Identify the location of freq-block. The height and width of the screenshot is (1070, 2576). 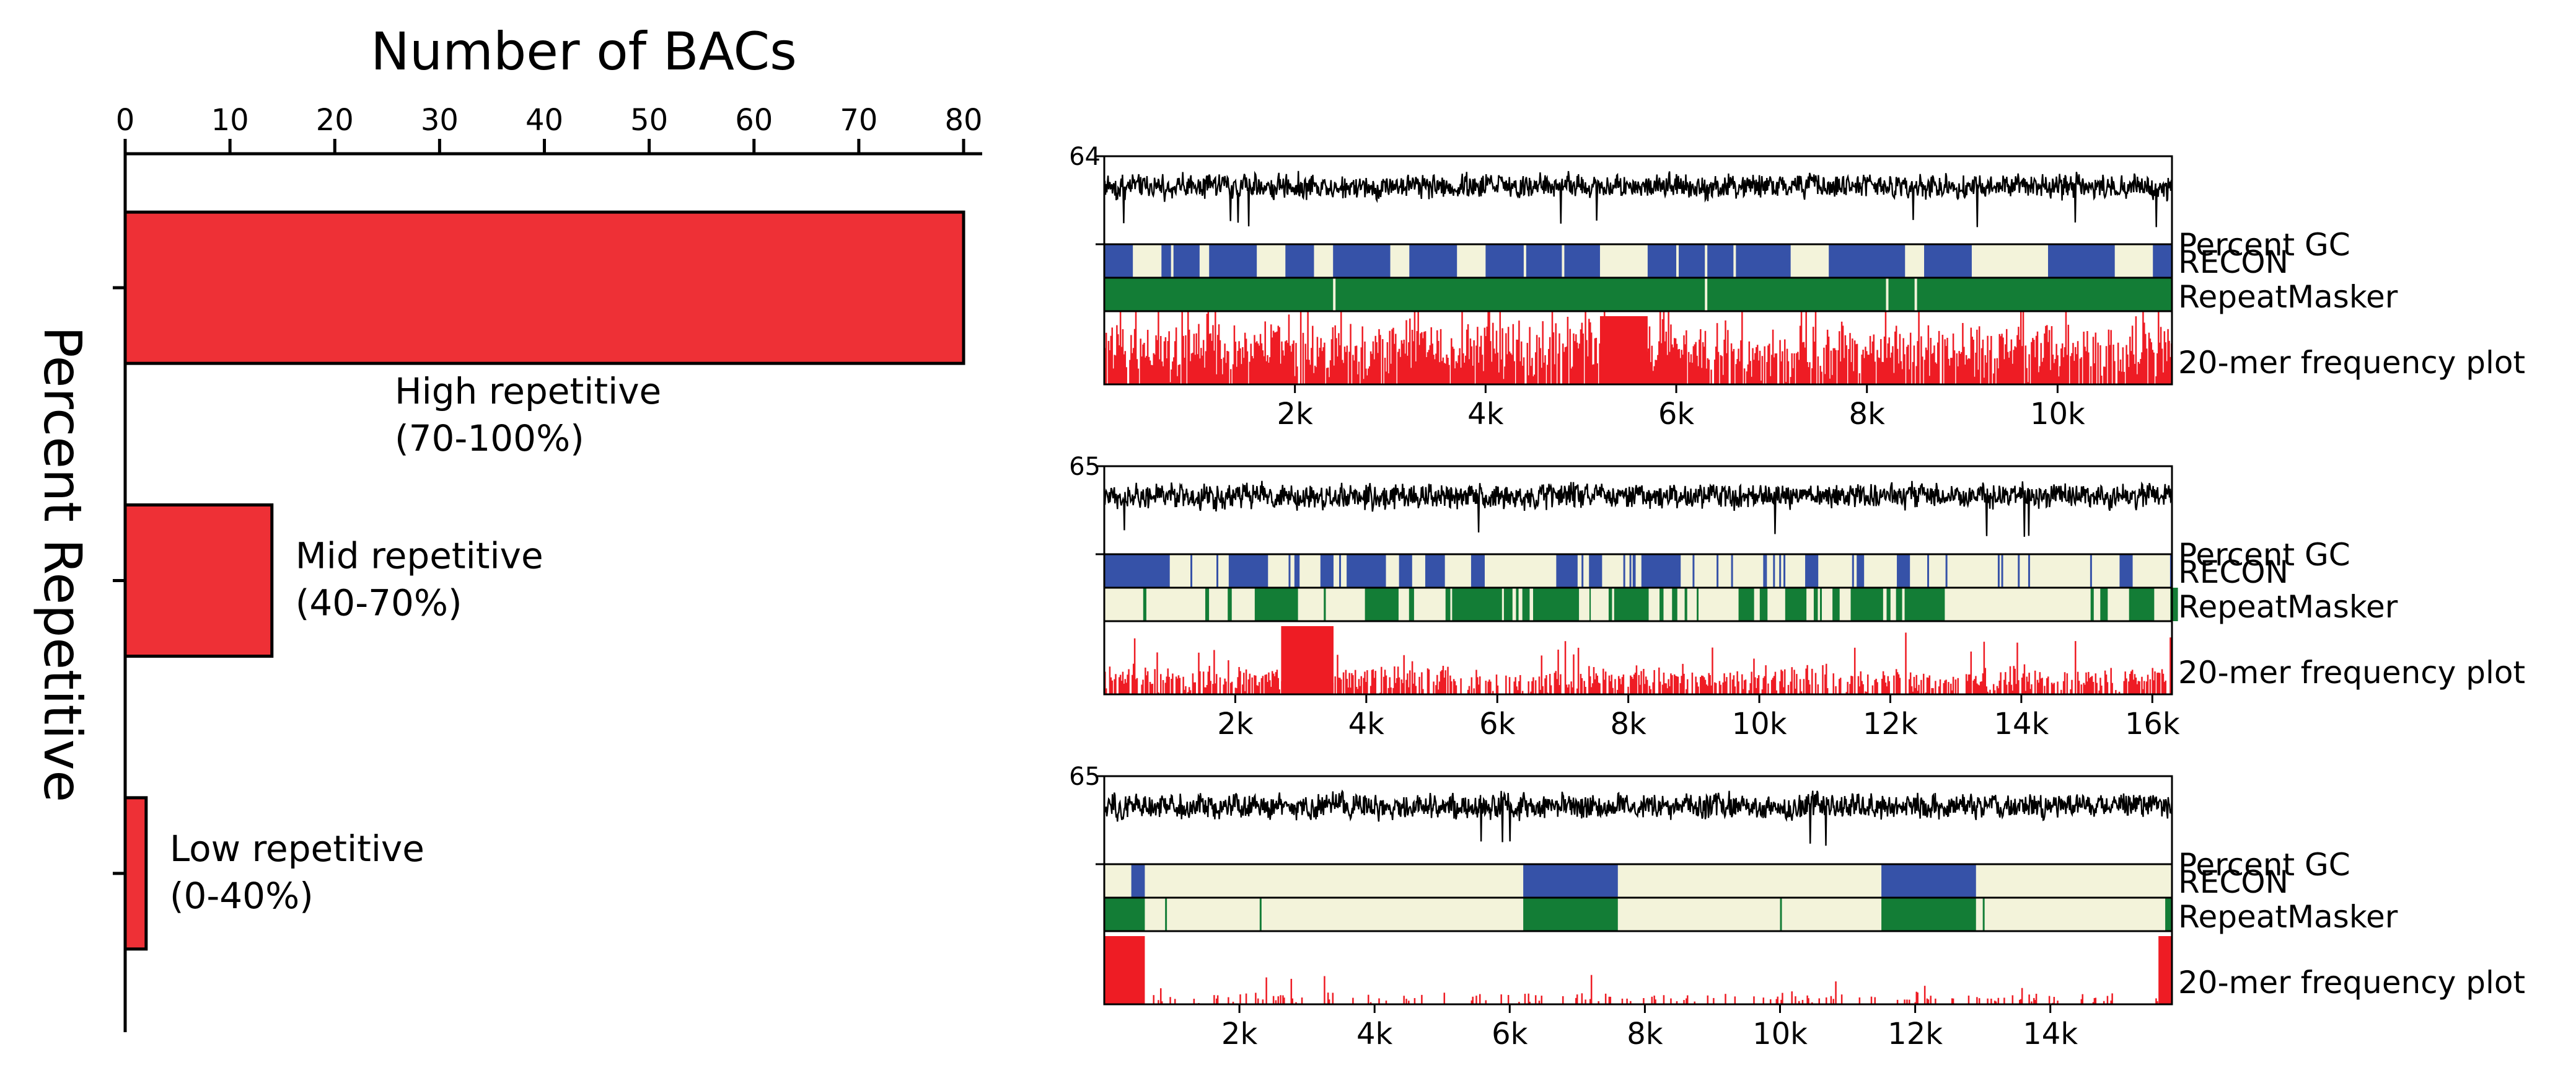
(1307, 660).